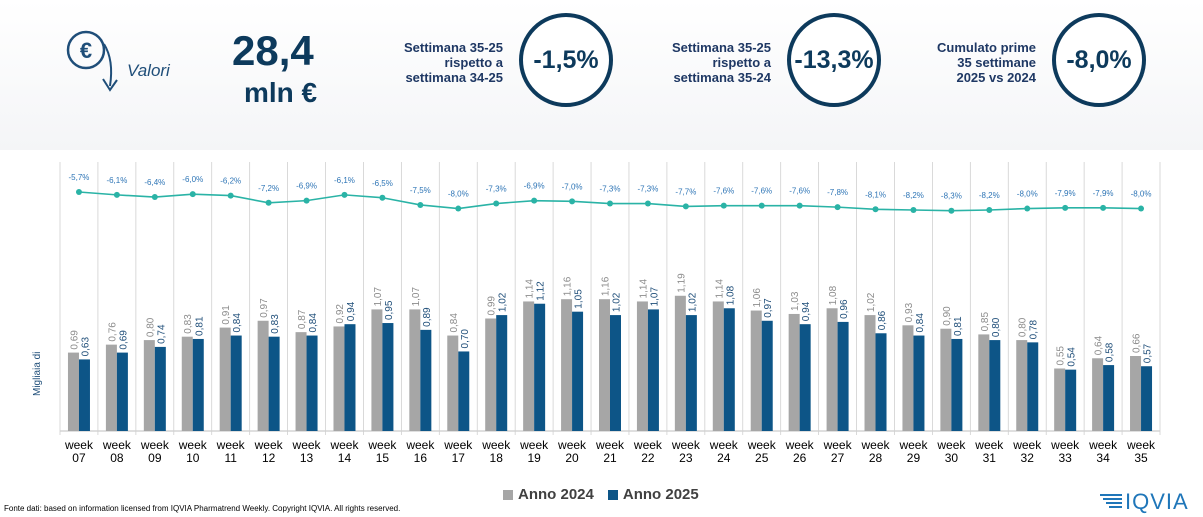 The width and height of the screenshot is (1203, 517). Describe the element at coordinates (268, 188) in the screenshot. I see `trend-label: -7,2%` at that location.